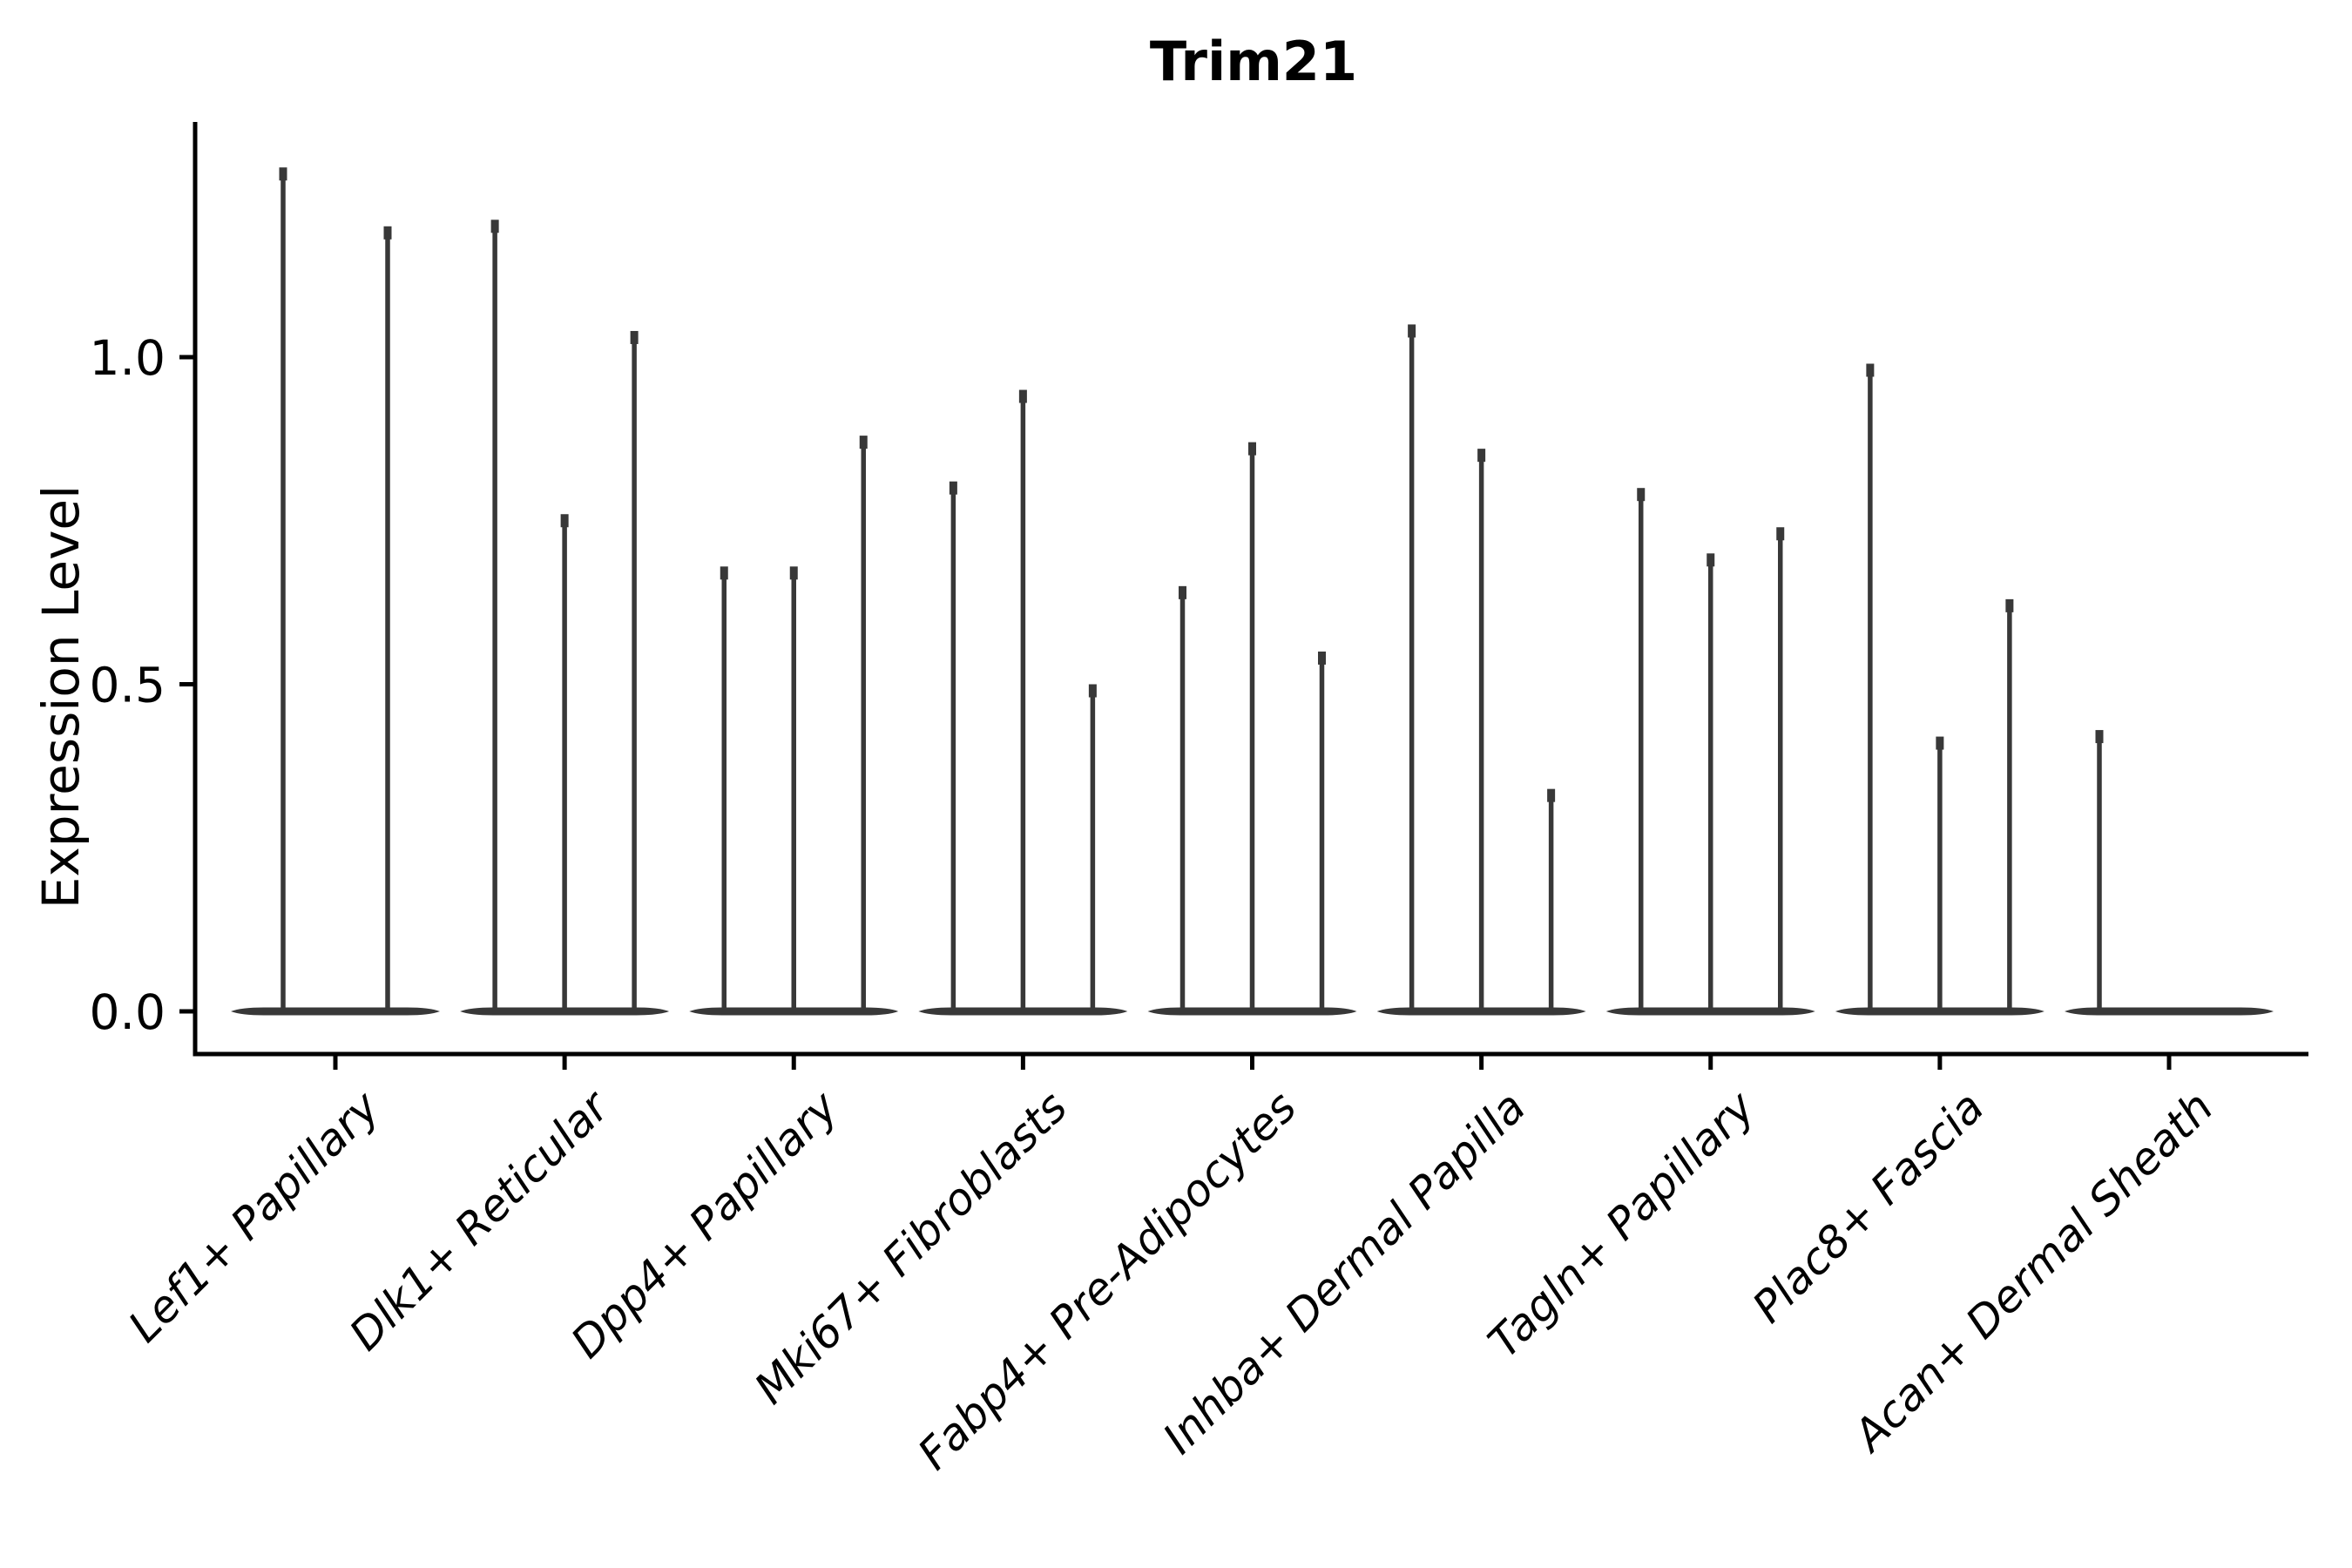  What do you see at coordinates (128, 358) in the screenshot?
I see `y-tick-label: 1.0` at bounding box center [128, 358].